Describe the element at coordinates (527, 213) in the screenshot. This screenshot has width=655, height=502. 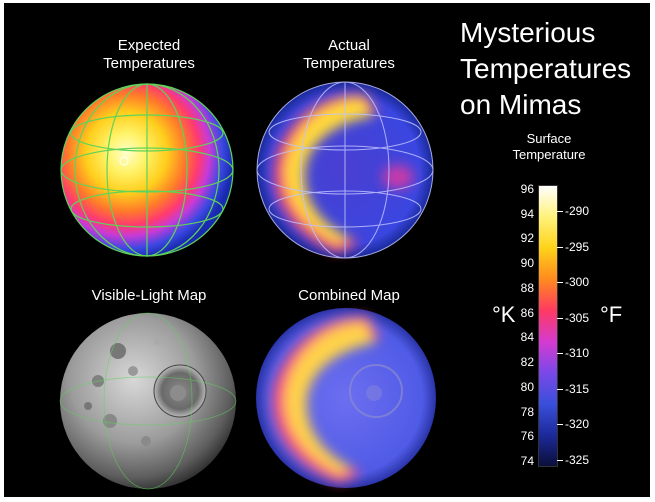
I see `kelvin-tick-label: 94` at that location.